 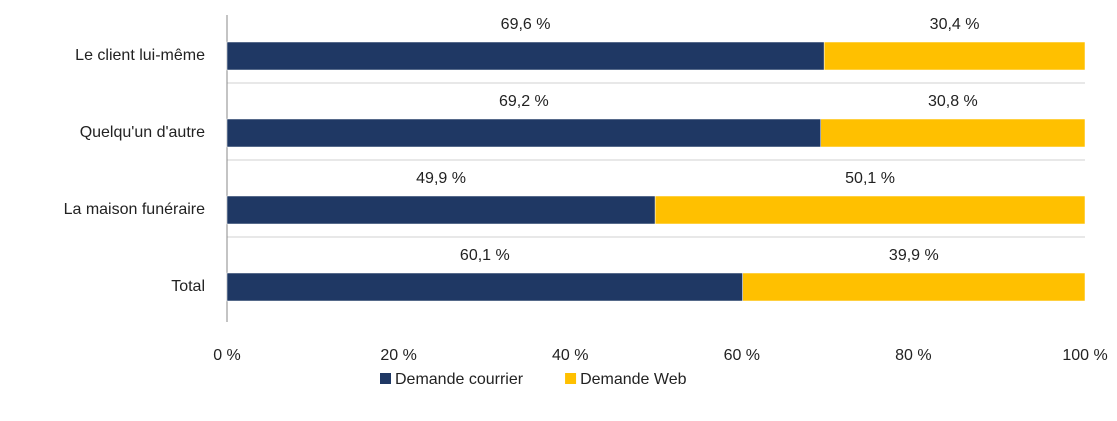 What do you see at coordinates (441, 178) in the screenshot?
I see `data-label: 49,9 %` at bounding box center [441, 178].